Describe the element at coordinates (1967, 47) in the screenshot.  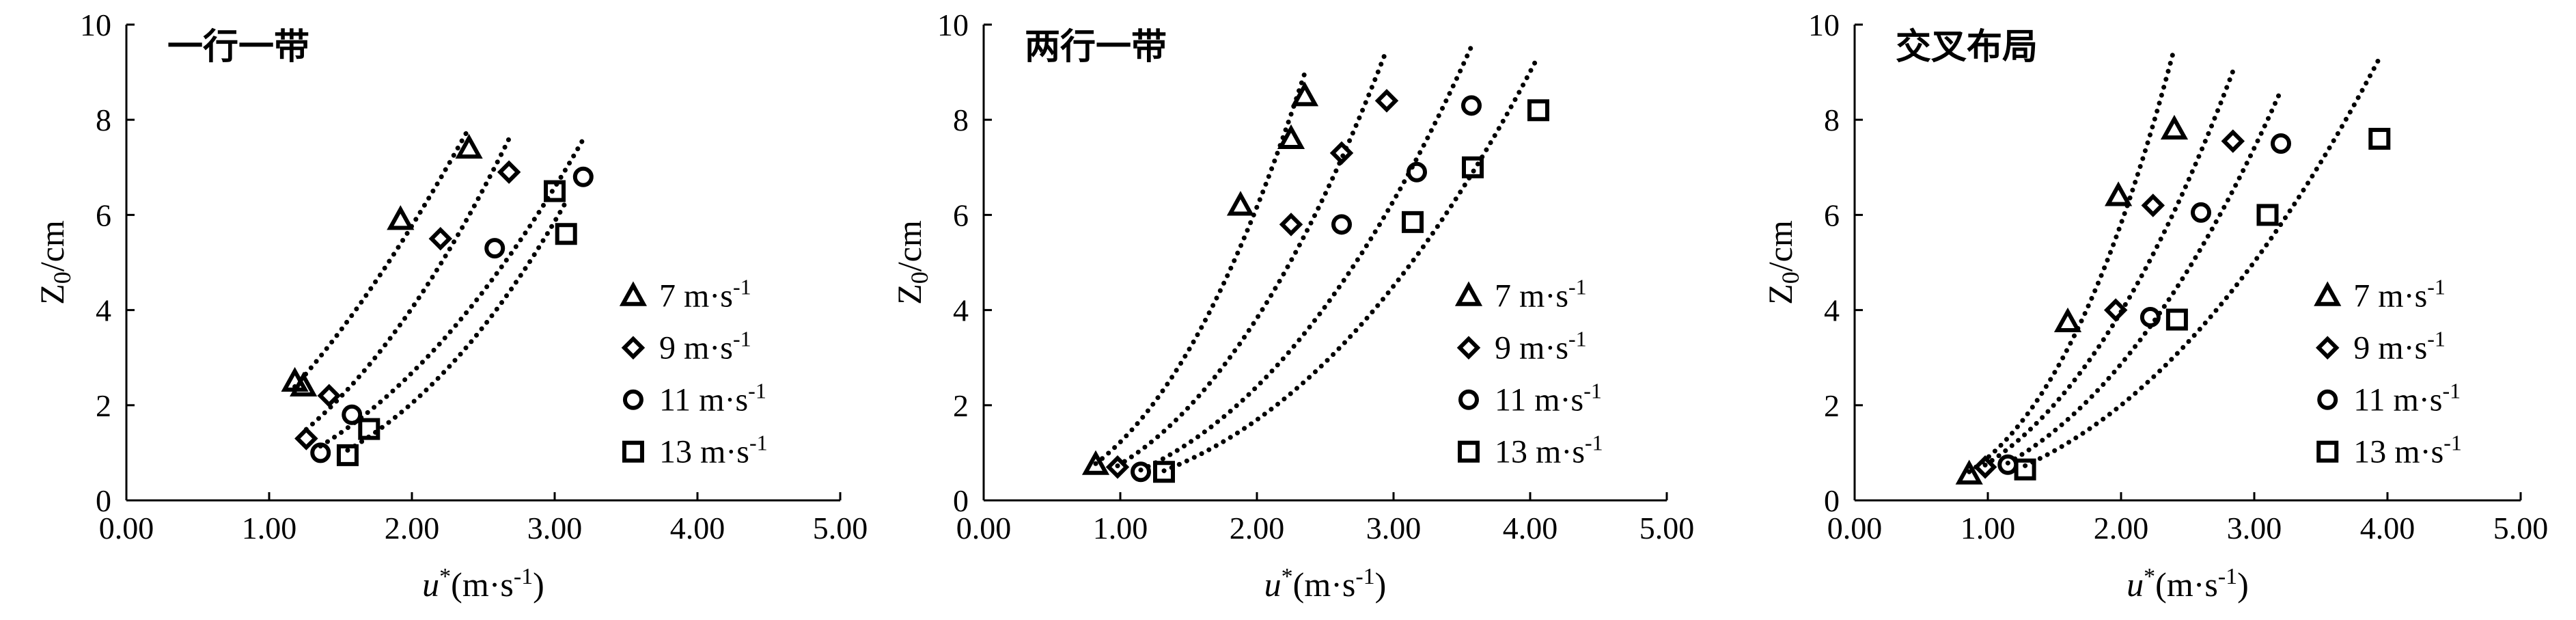
I see `panel-title: 交叉布局` at that location.